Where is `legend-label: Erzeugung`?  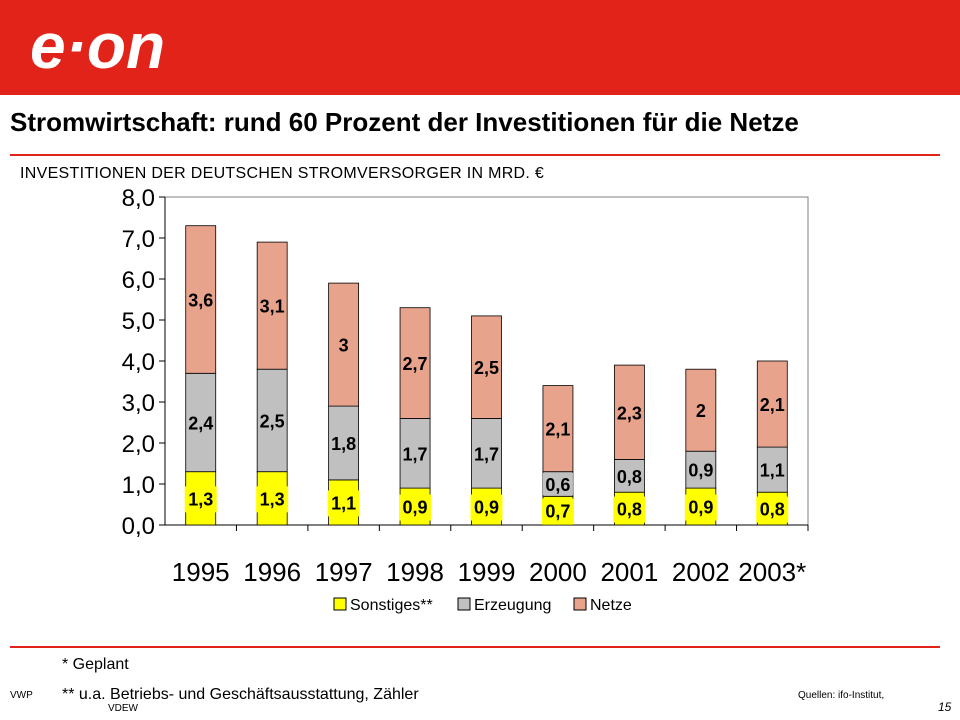 legend-label: Erzeugung is located at coordinates (512, 605).